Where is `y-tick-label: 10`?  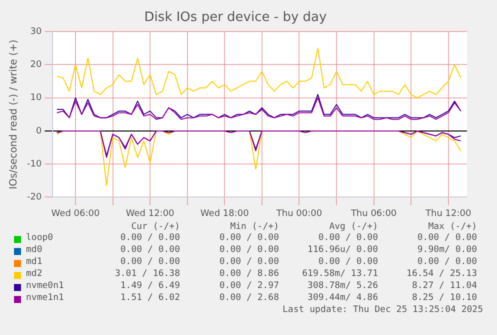 y-tick-label: 10 is located at coordinates (36, 98).